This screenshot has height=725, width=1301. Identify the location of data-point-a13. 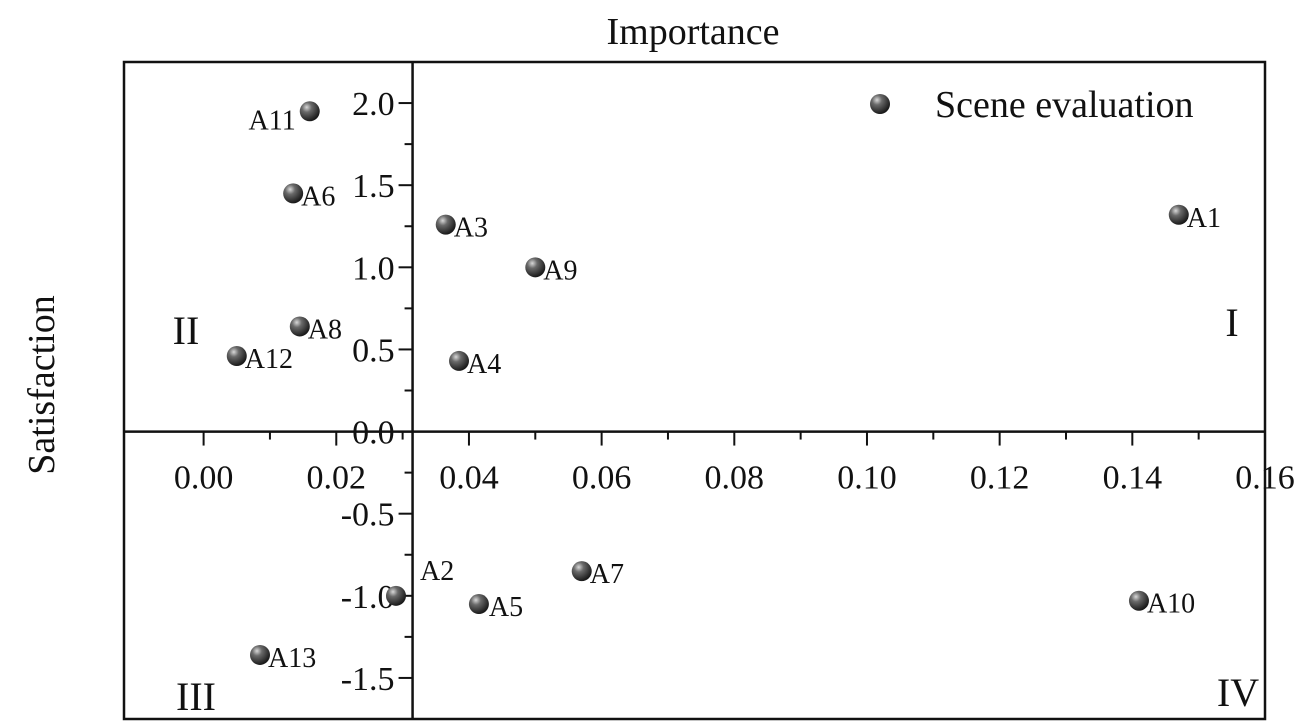
(259, 654).